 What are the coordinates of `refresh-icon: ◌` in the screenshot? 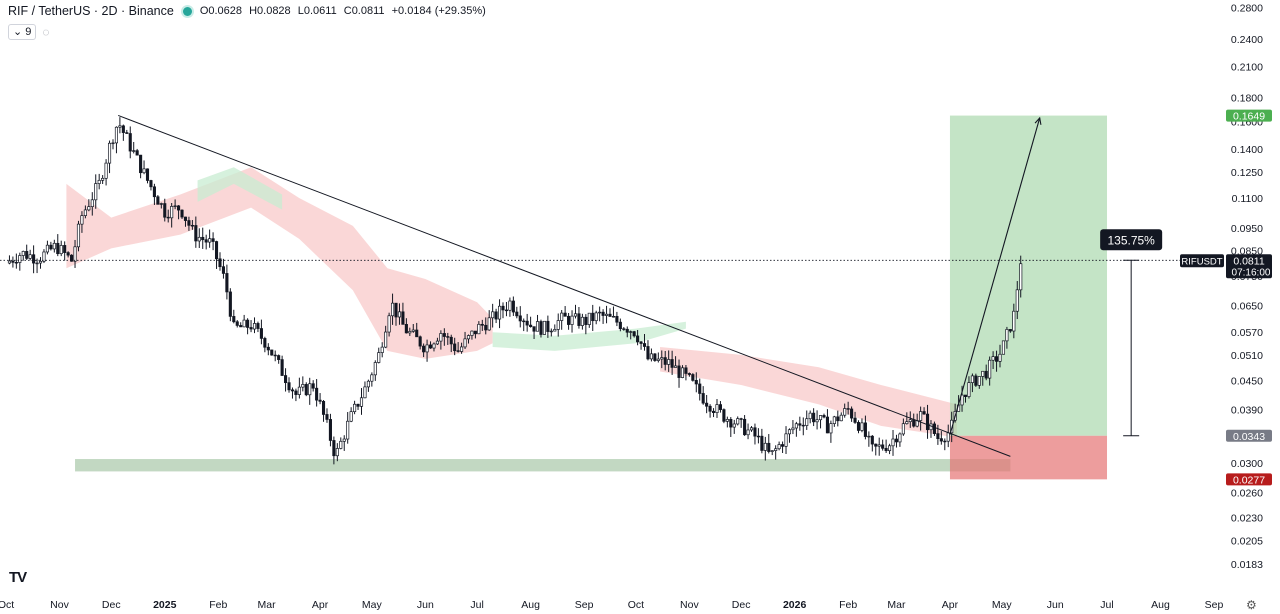 It's located at (46, 32).